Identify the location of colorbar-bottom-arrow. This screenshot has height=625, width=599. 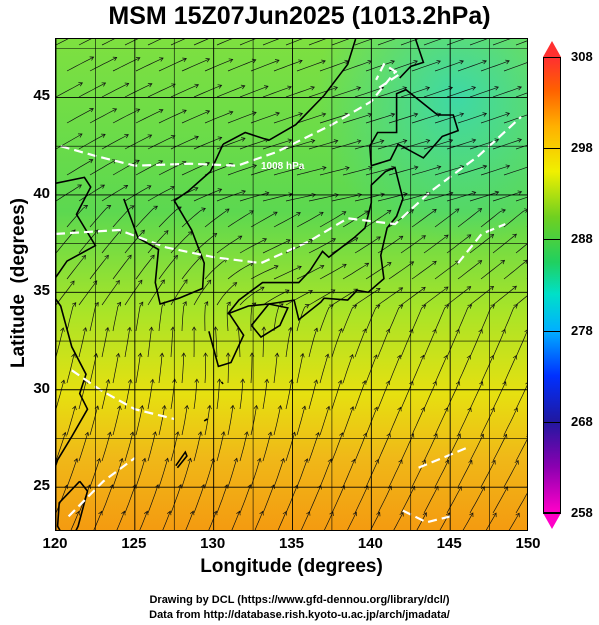
(552, 521).